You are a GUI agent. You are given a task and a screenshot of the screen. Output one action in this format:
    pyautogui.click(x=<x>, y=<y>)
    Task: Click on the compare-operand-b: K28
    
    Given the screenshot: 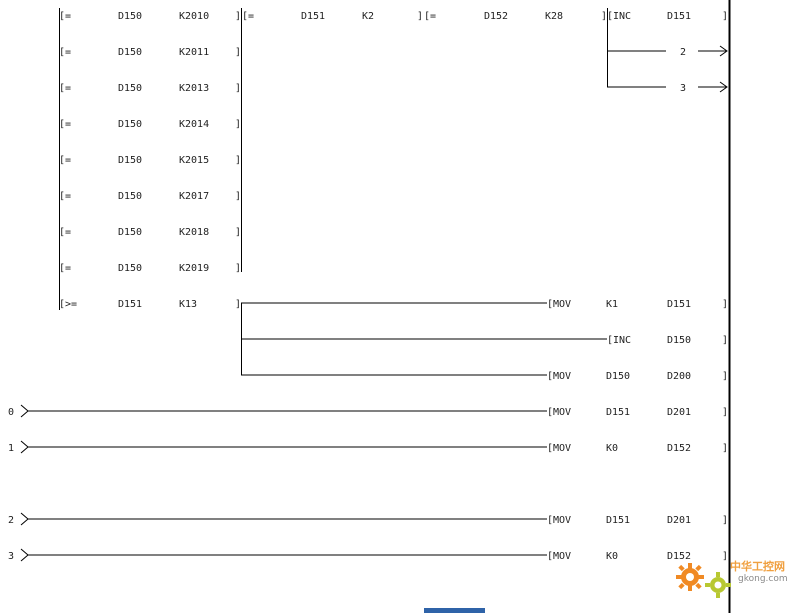 What is the action you would take?
    pyautogui.click(x=554, y=16)
    